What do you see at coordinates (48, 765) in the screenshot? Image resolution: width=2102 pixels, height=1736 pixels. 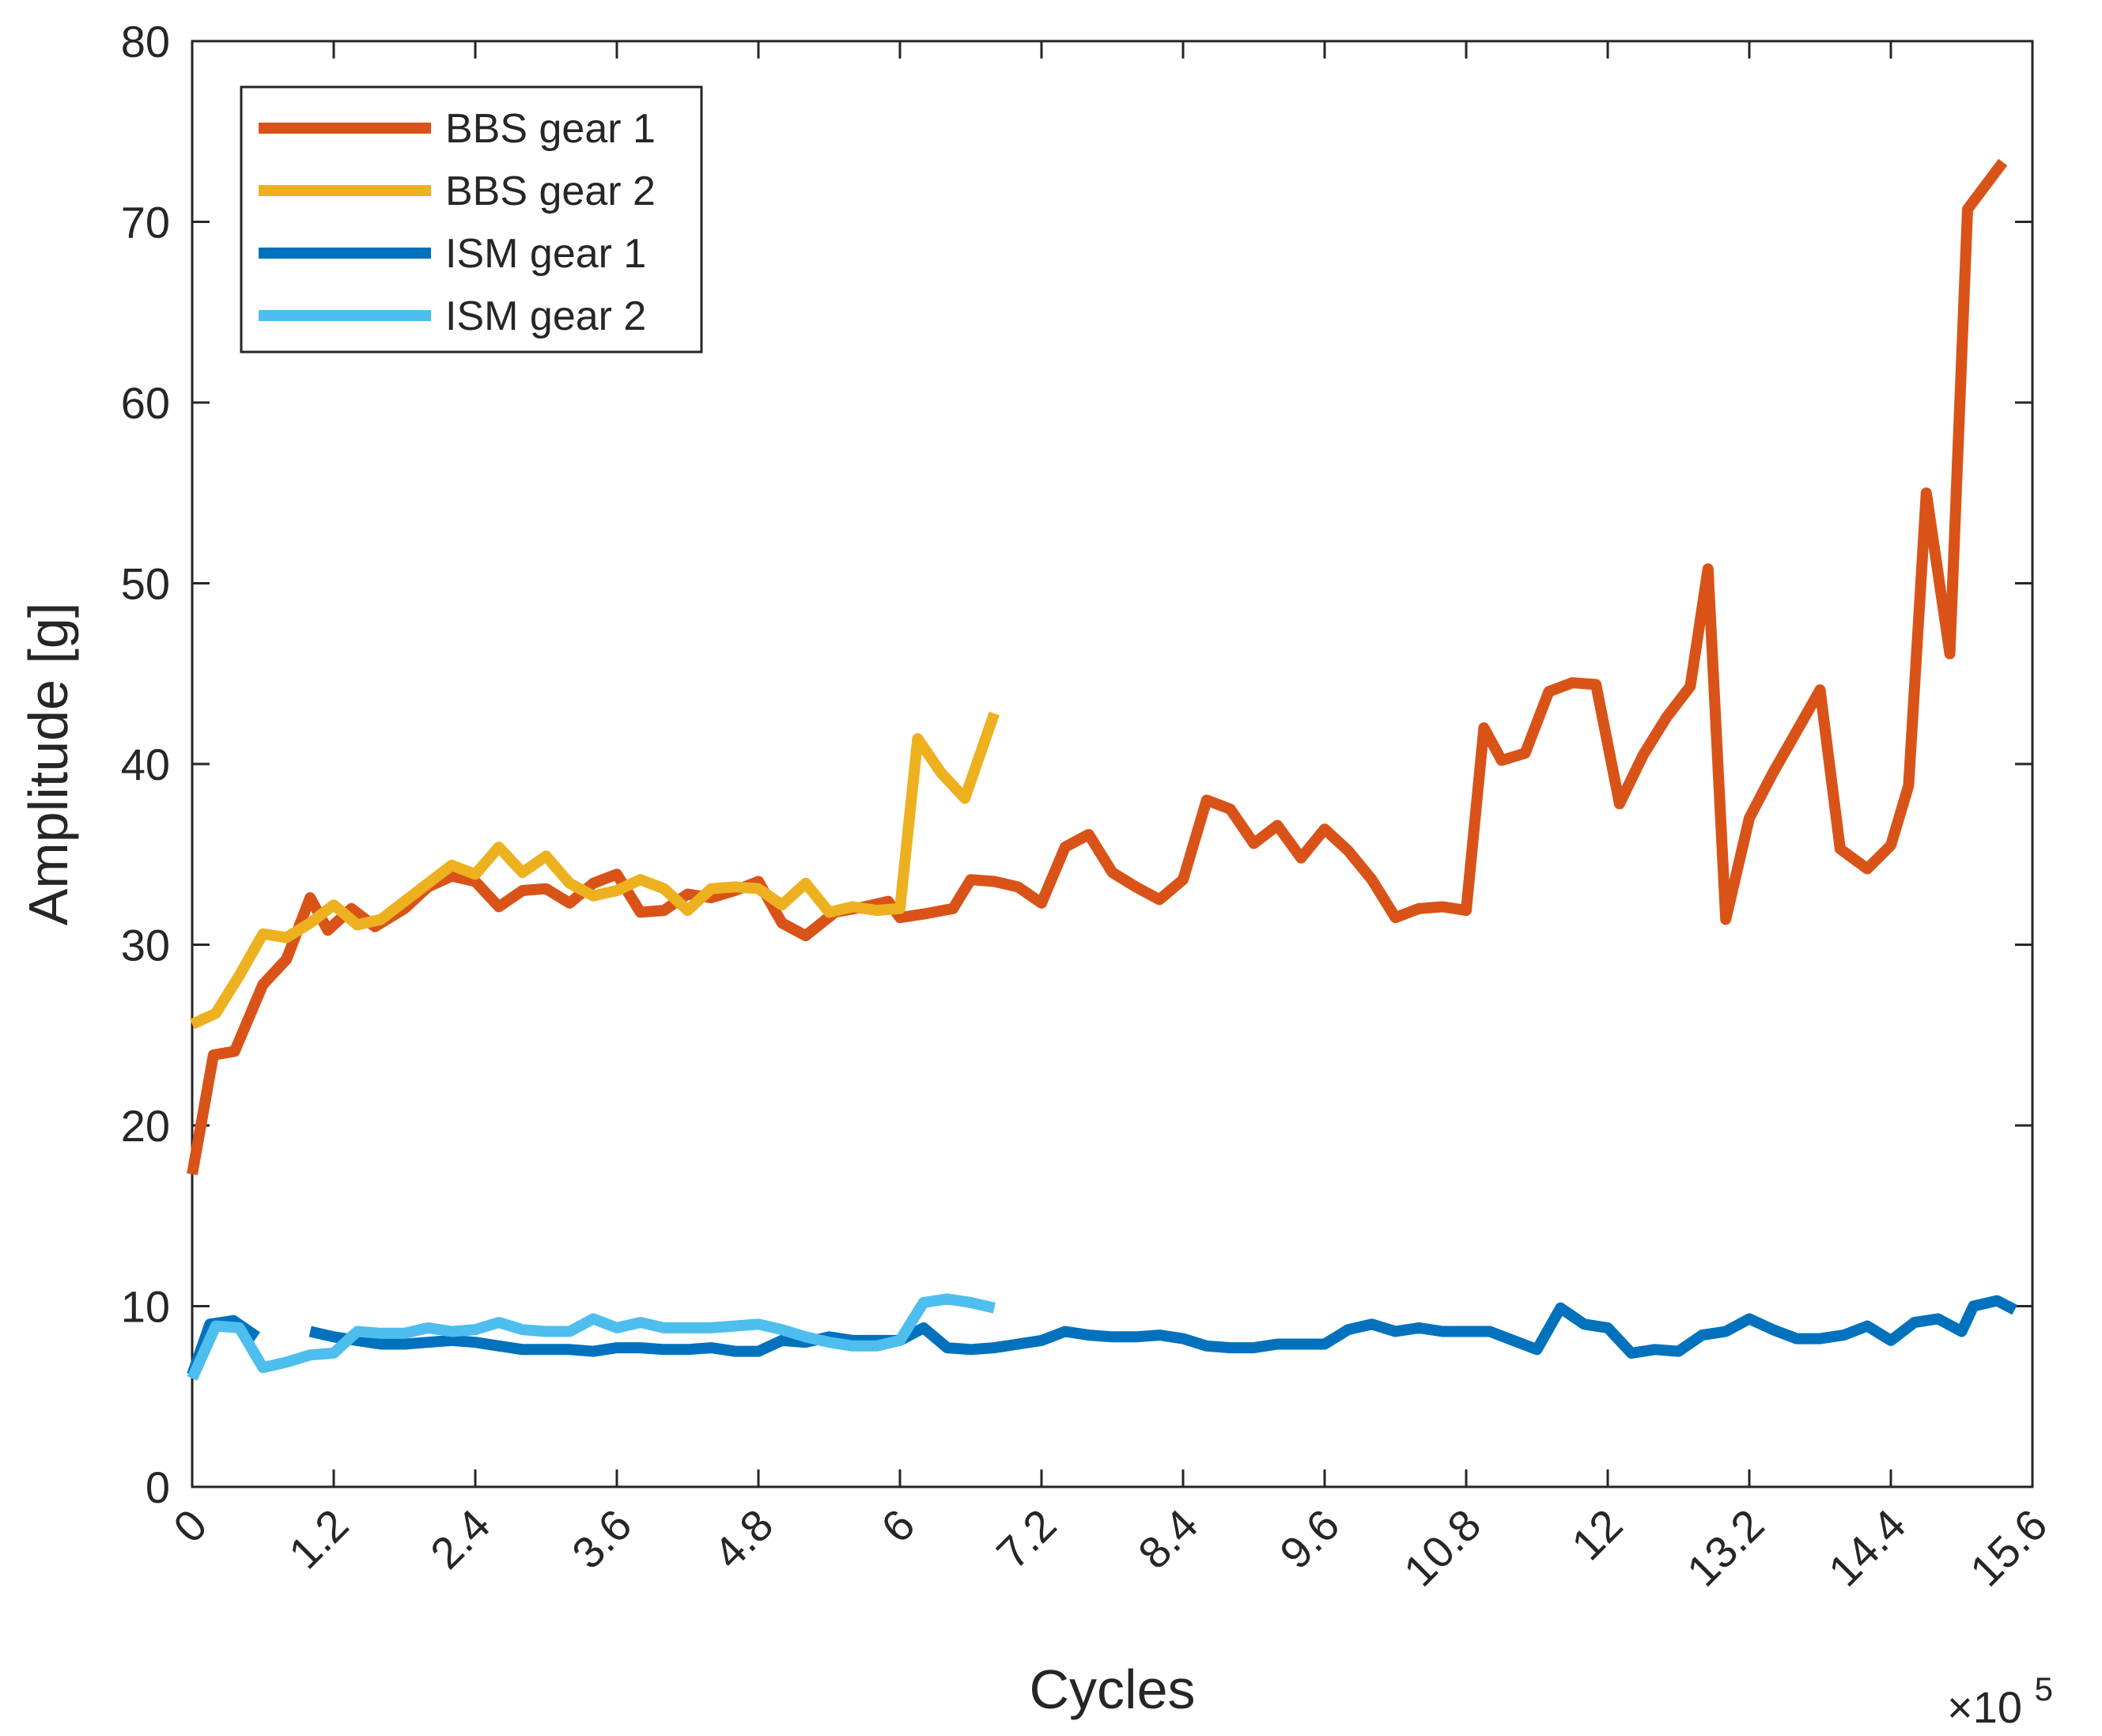 I see `y-axis-label: Amplitude [g]` at bounding box center [48, 765].